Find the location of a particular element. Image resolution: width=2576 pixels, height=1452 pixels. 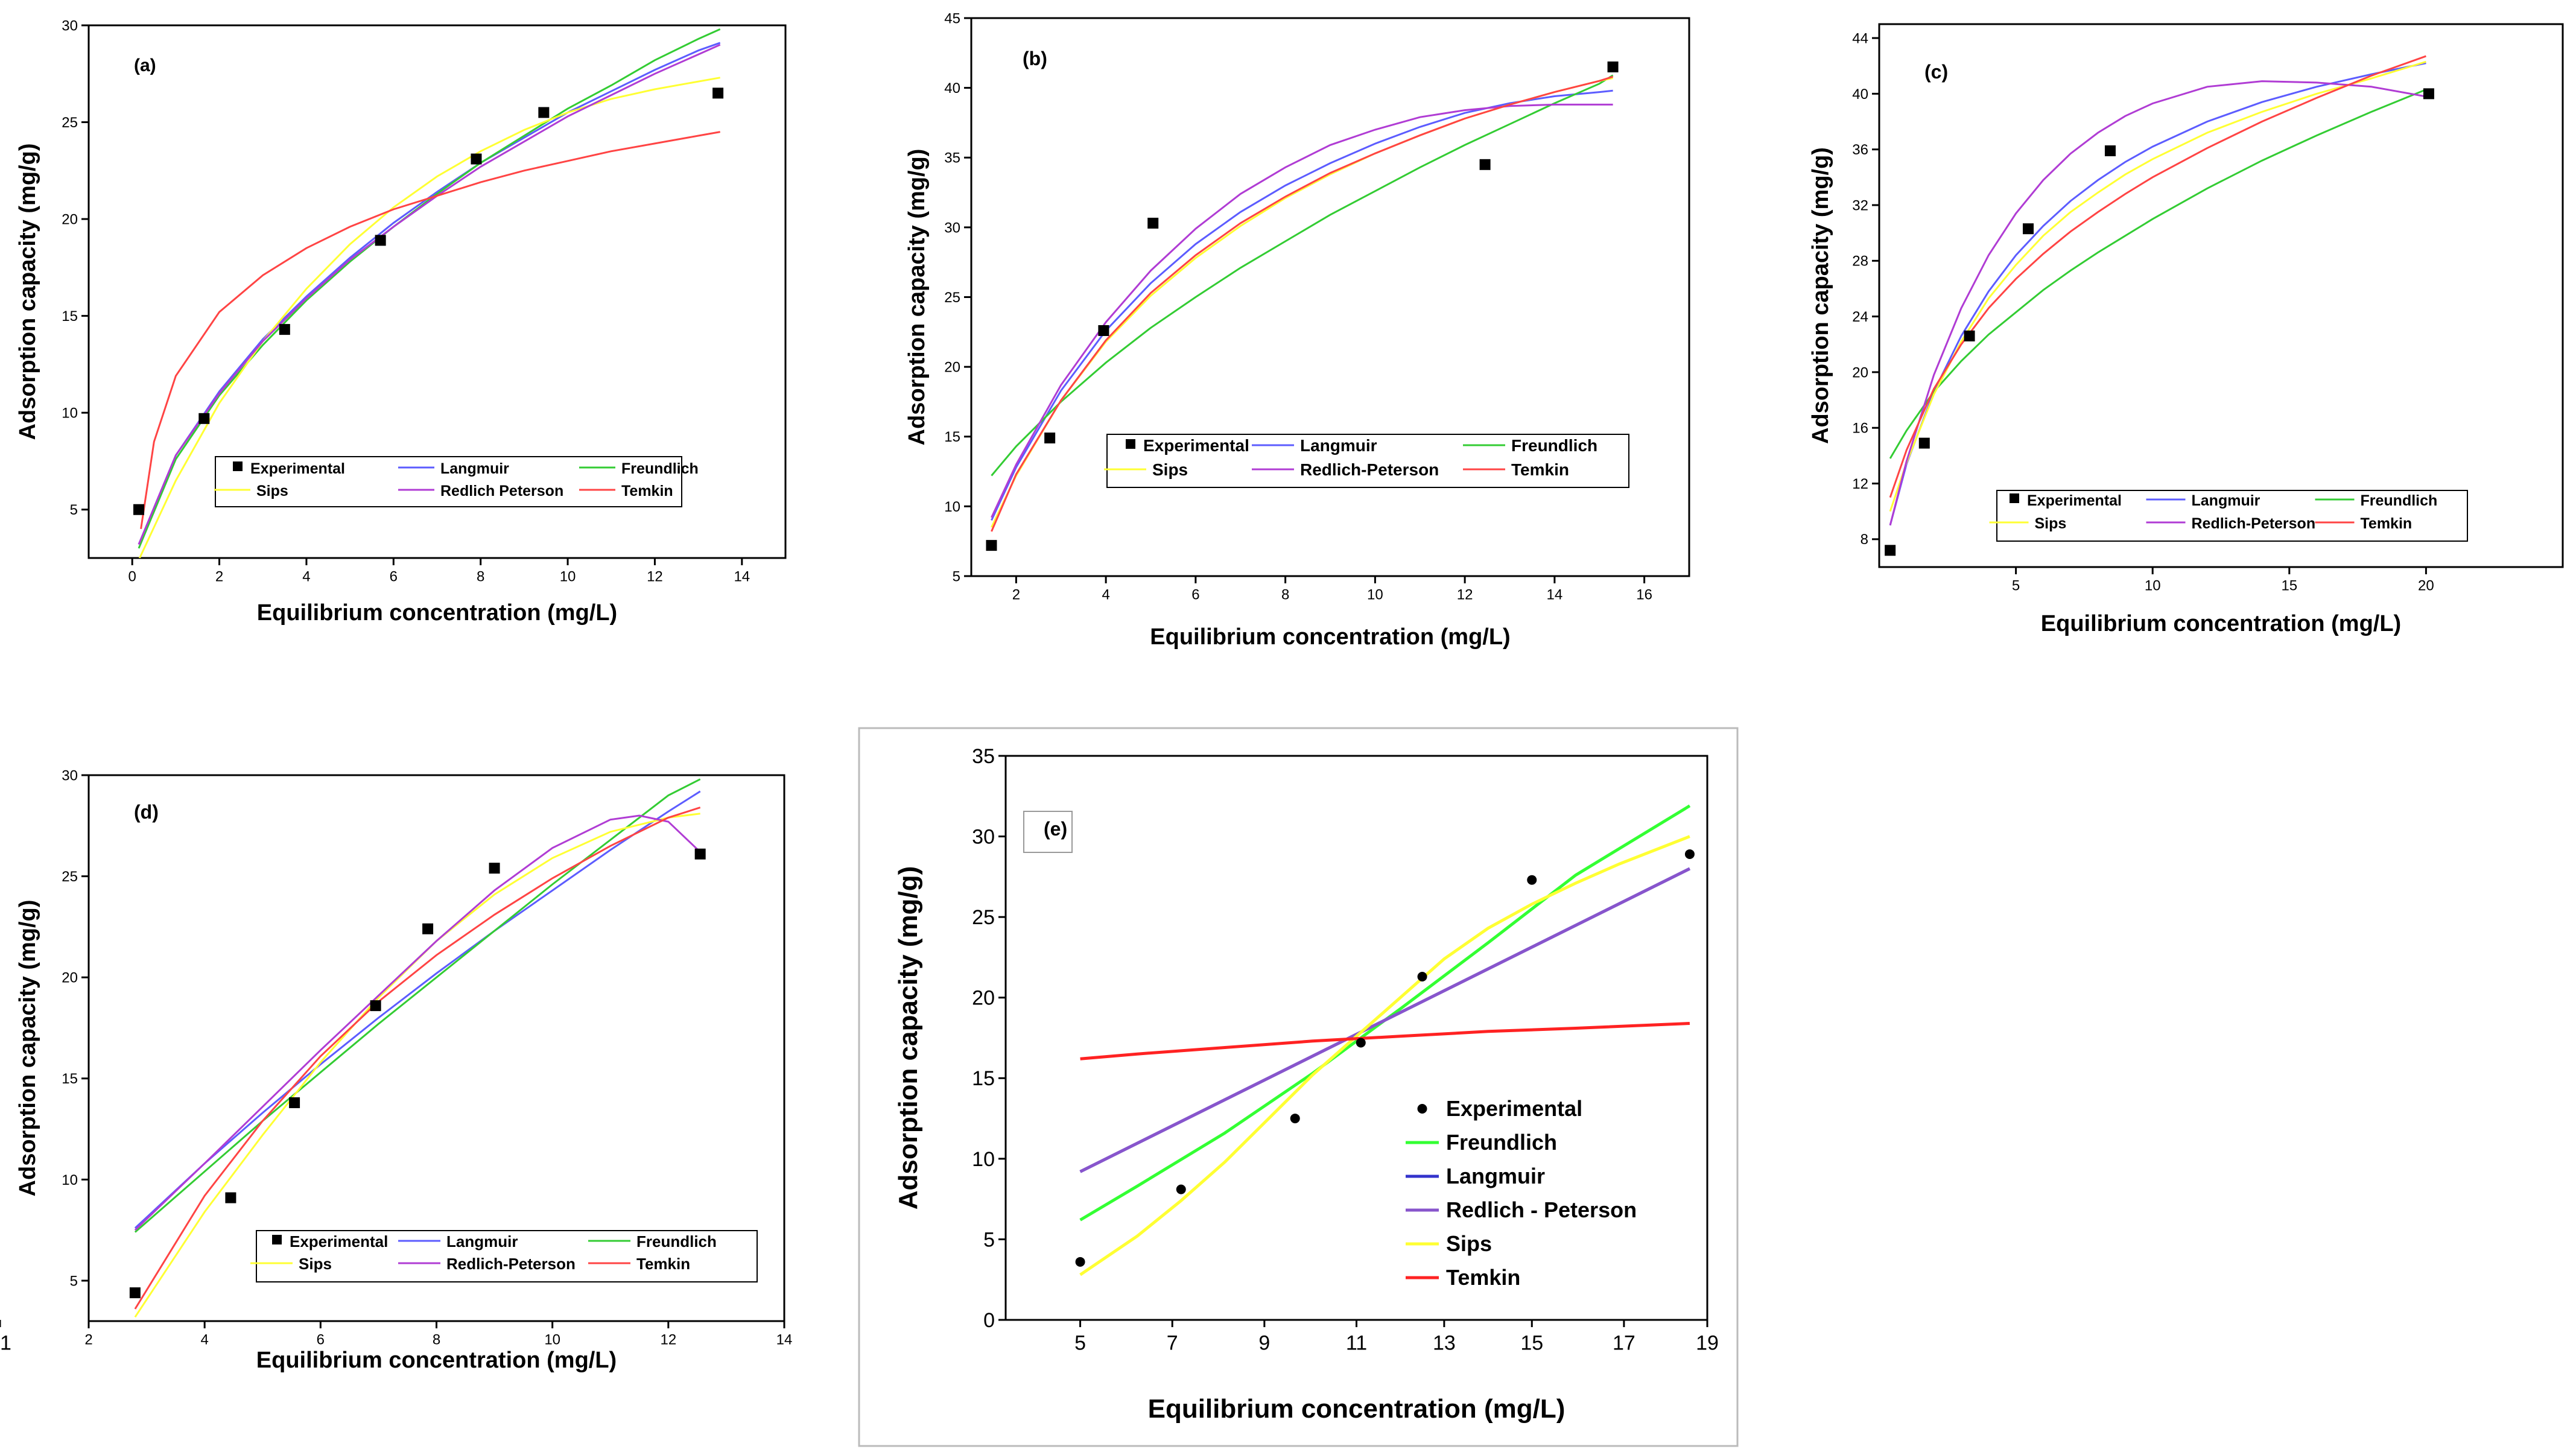

x-tick-label: 9 is located at coordinates (1264, 1342).